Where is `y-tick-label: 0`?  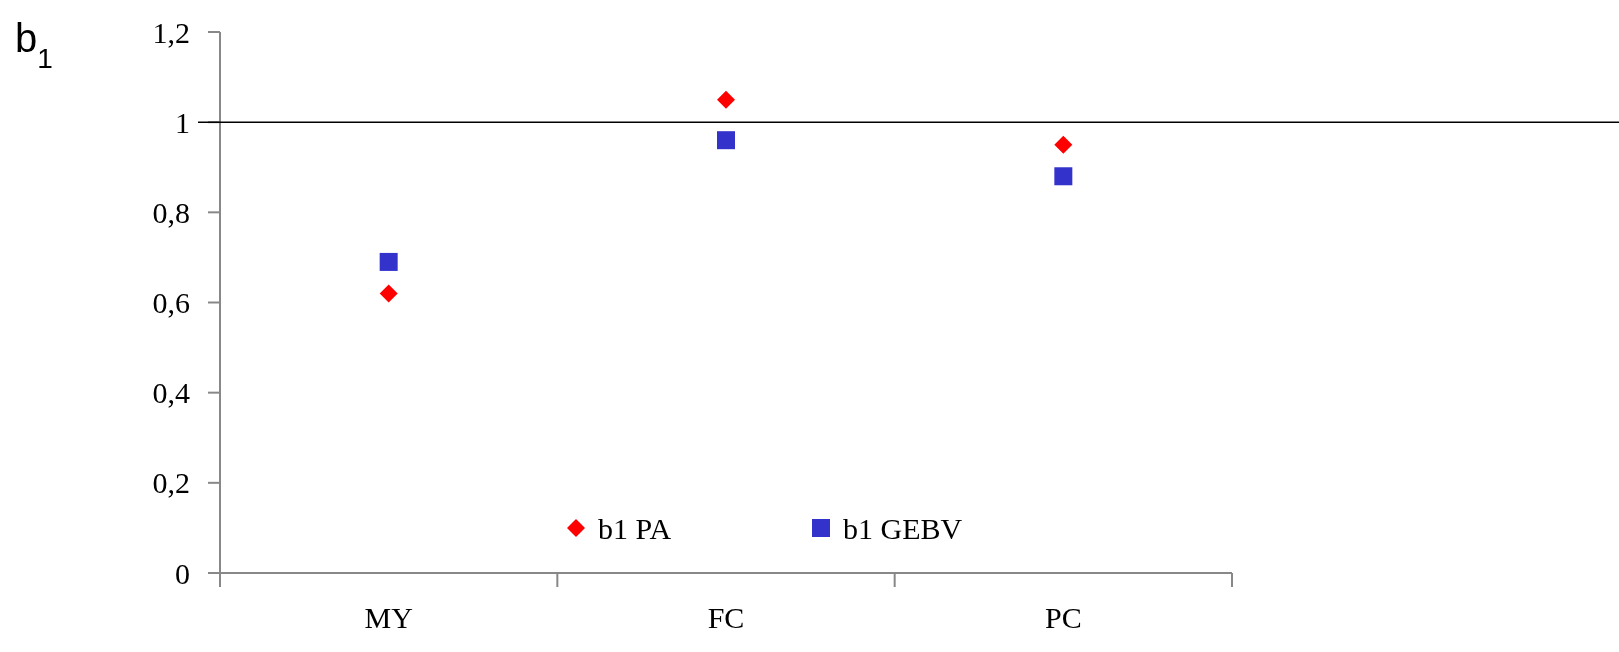
y-tick-label: 0 is located at coordinates (182, 573).